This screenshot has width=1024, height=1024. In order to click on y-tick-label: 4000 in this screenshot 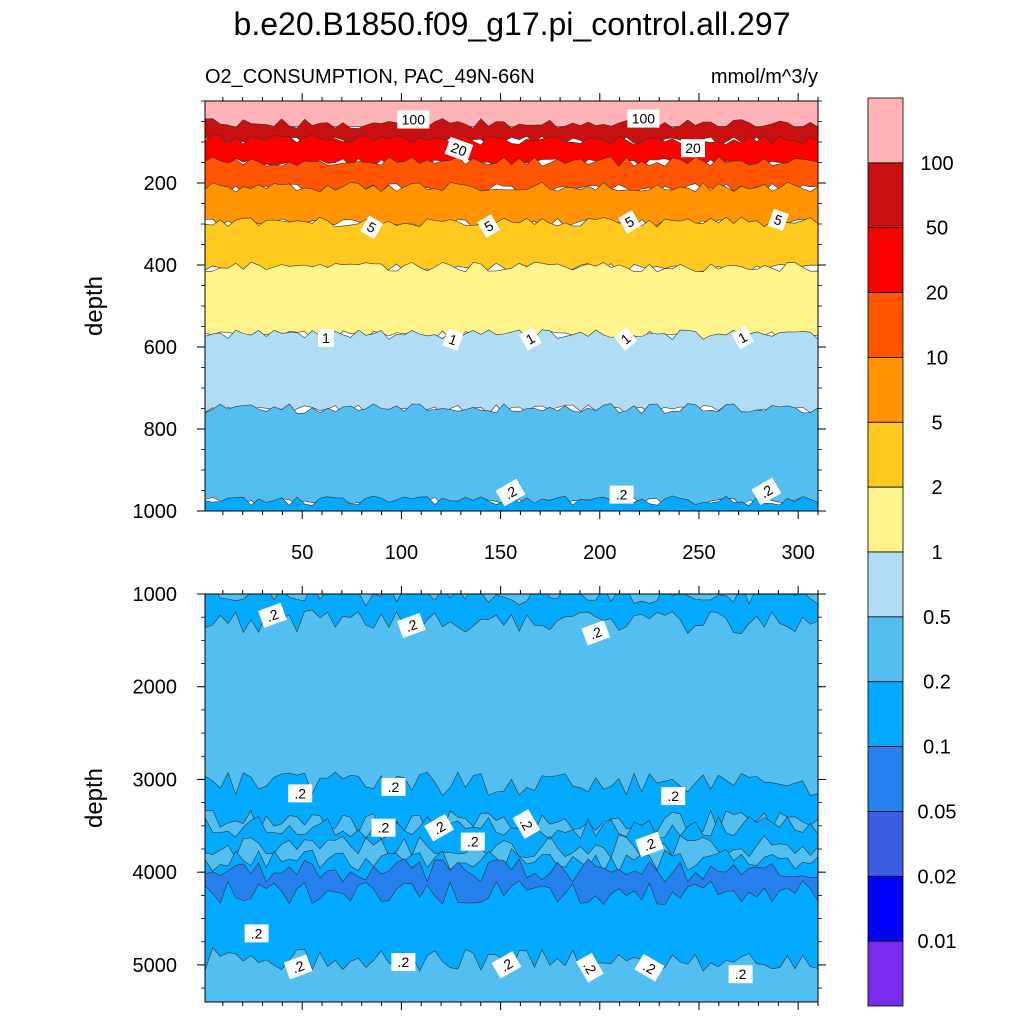, I will do `click(155, 873)`.